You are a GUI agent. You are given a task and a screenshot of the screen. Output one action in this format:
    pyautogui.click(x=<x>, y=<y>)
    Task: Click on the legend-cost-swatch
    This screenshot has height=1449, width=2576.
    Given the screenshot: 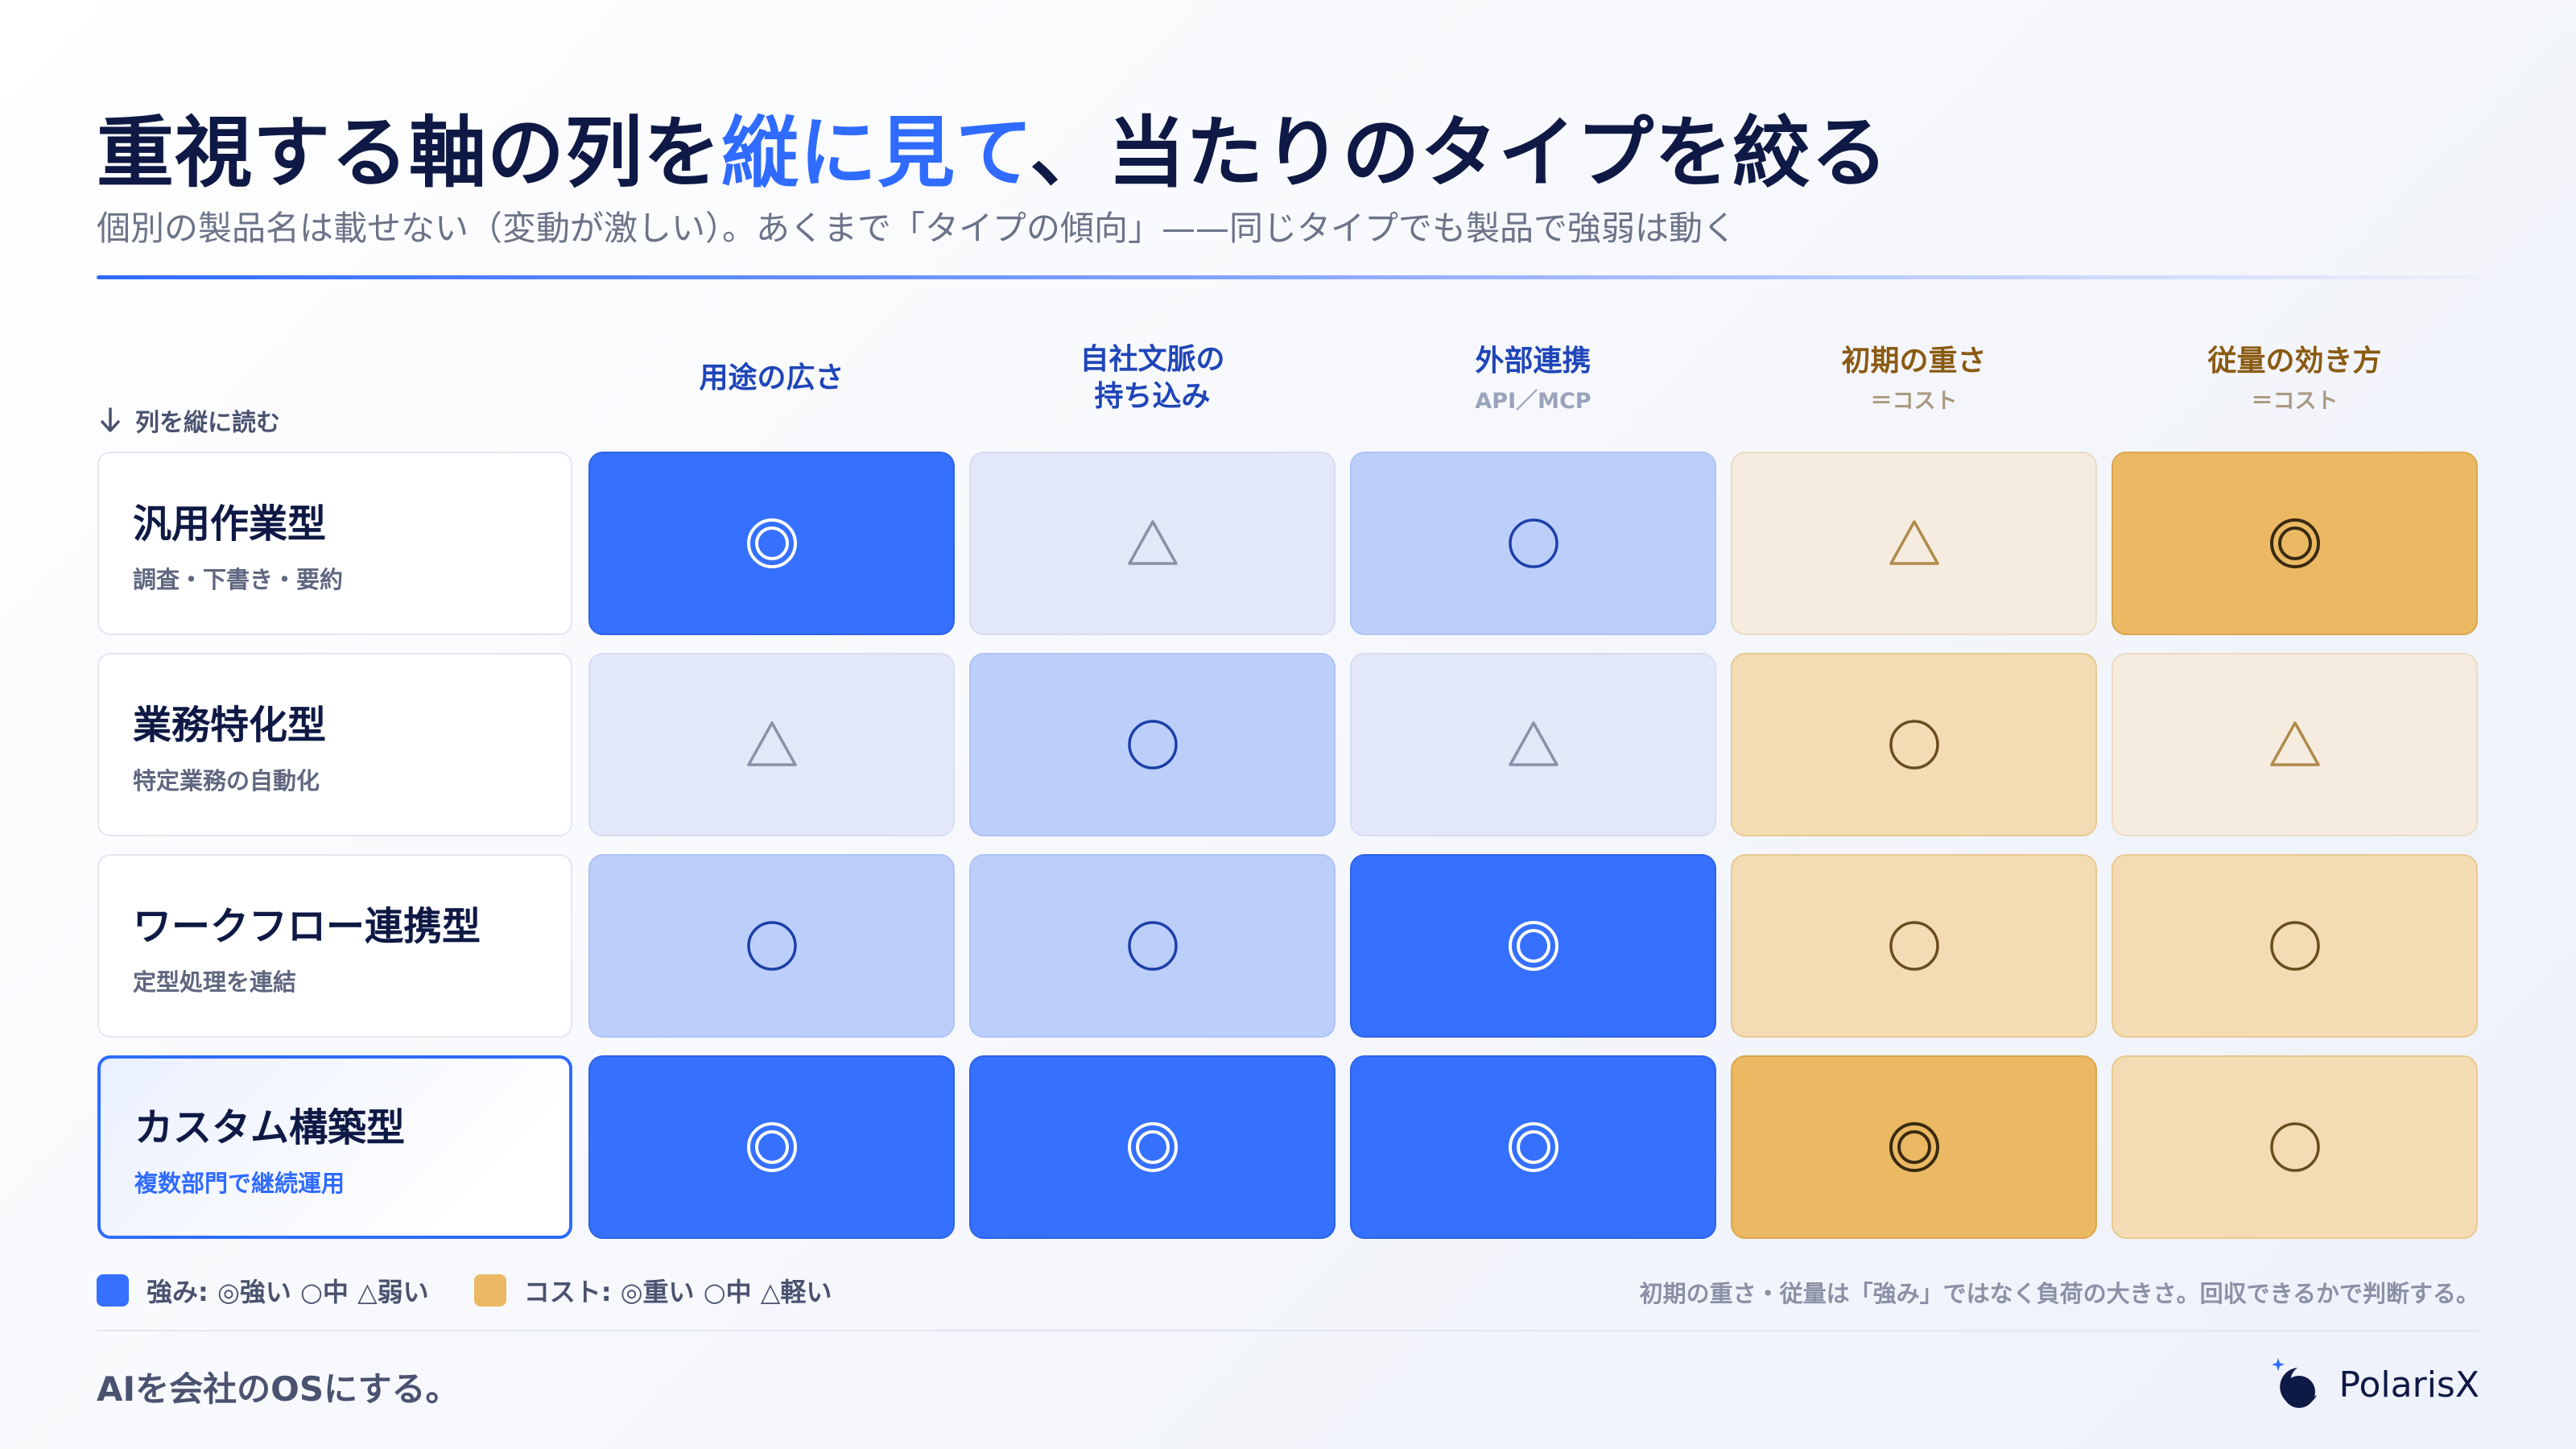 What is the action you would take?
    pyautogui.click(x=489, y=1290)
    